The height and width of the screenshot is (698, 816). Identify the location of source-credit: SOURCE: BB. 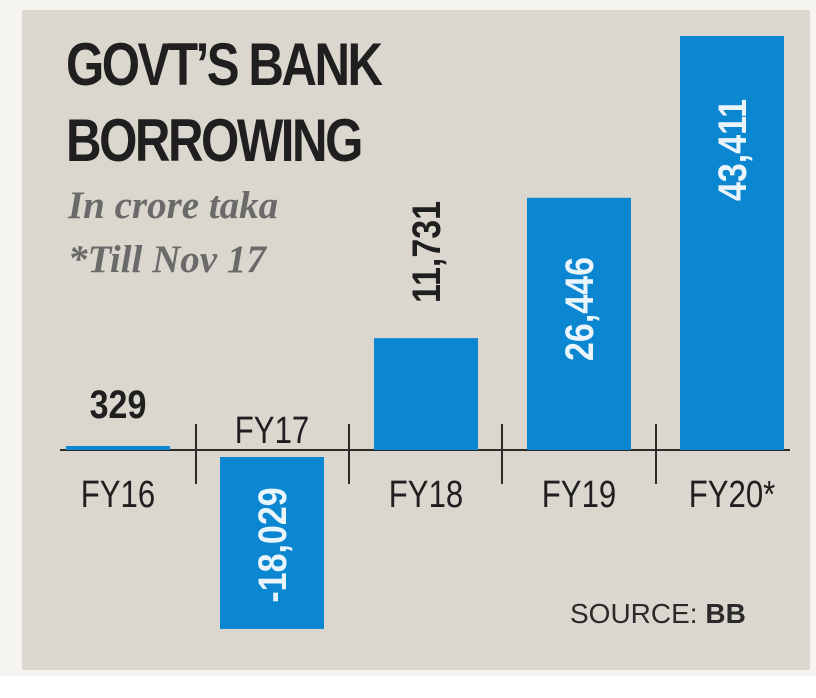
(658, 614).